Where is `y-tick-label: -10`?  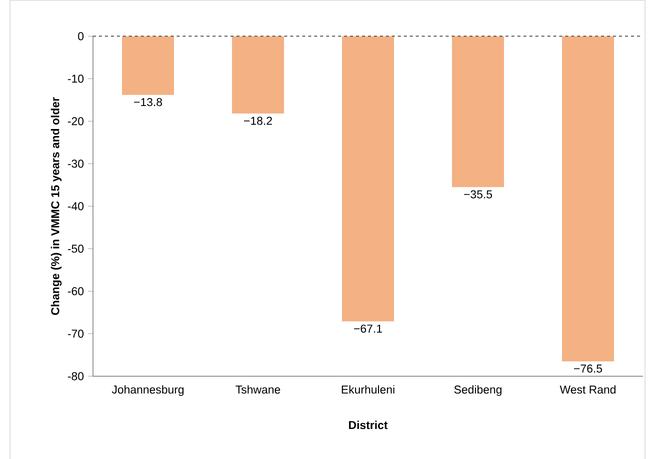
y-tick-label: -10 is located at coordinates (76, 78).